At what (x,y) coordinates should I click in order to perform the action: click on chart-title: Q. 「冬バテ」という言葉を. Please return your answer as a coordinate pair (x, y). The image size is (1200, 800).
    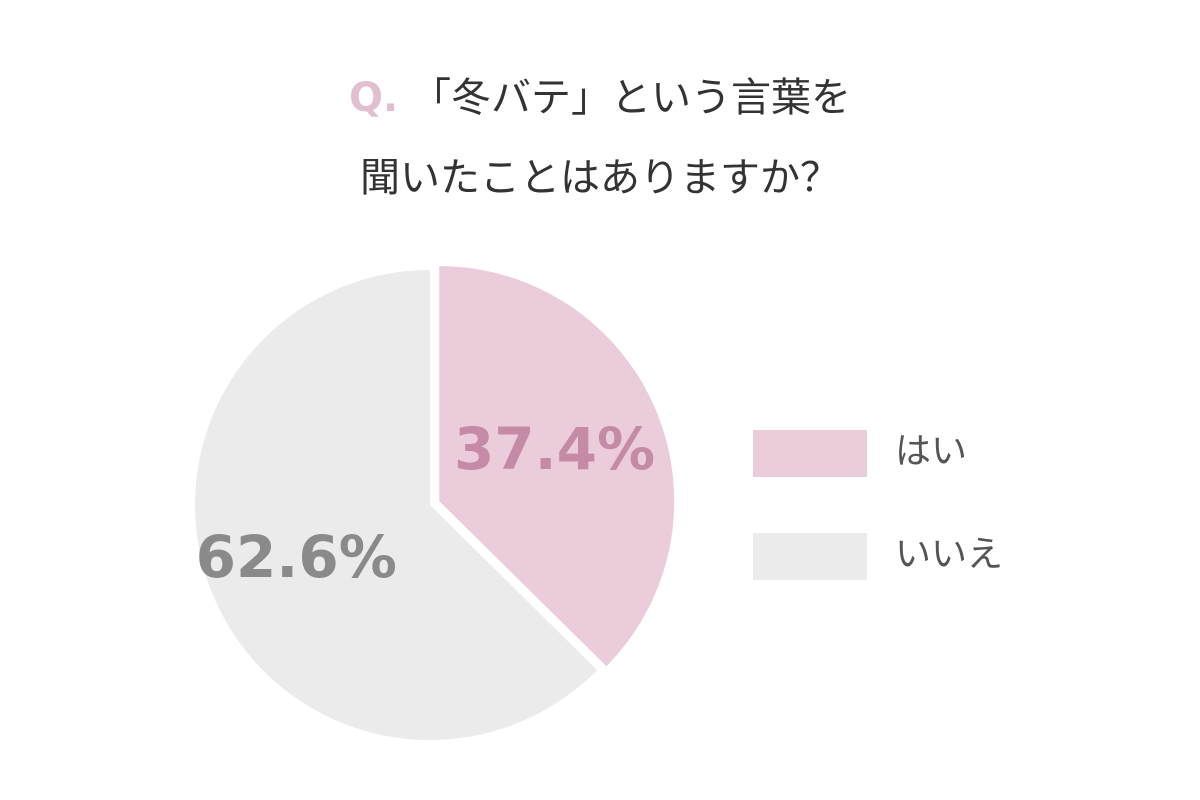
    Looking at the image, I should click on (600, 98).